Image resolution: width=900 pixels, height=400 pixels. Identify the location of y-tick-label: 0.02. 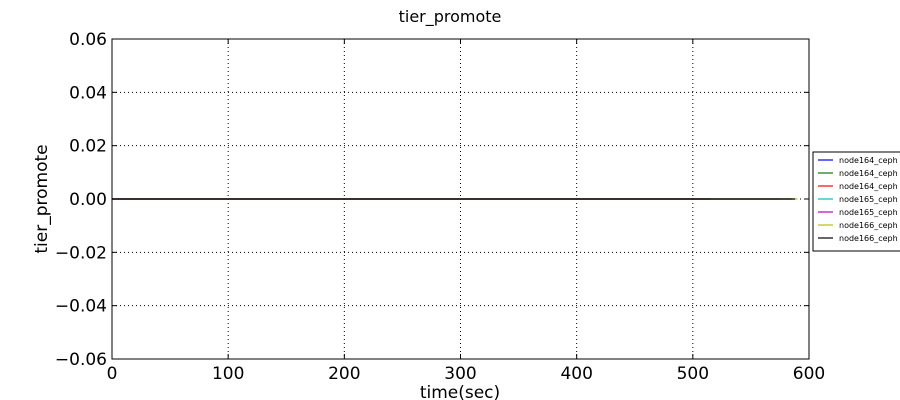
(88, 147).